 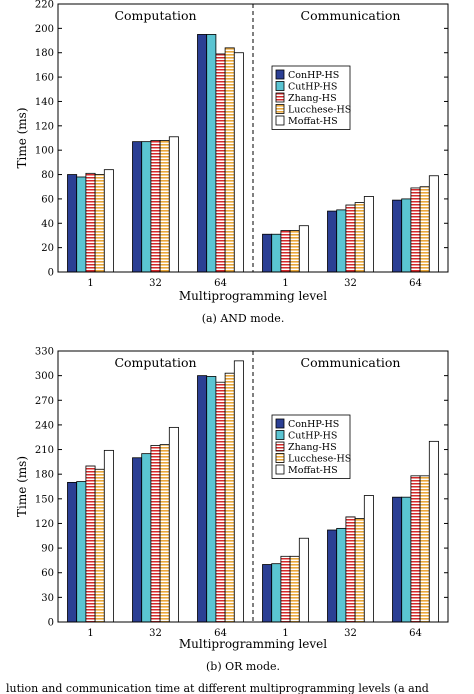 I want to click on y-tick-label: 30, so click(x=47, y=598).